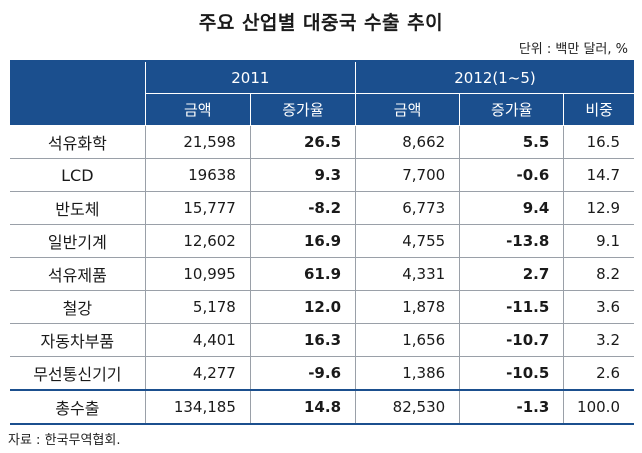 Image resolution: width=642 pixels, height=453 pixels. I want to click on table-cell: 4,401, so click(198, 340).